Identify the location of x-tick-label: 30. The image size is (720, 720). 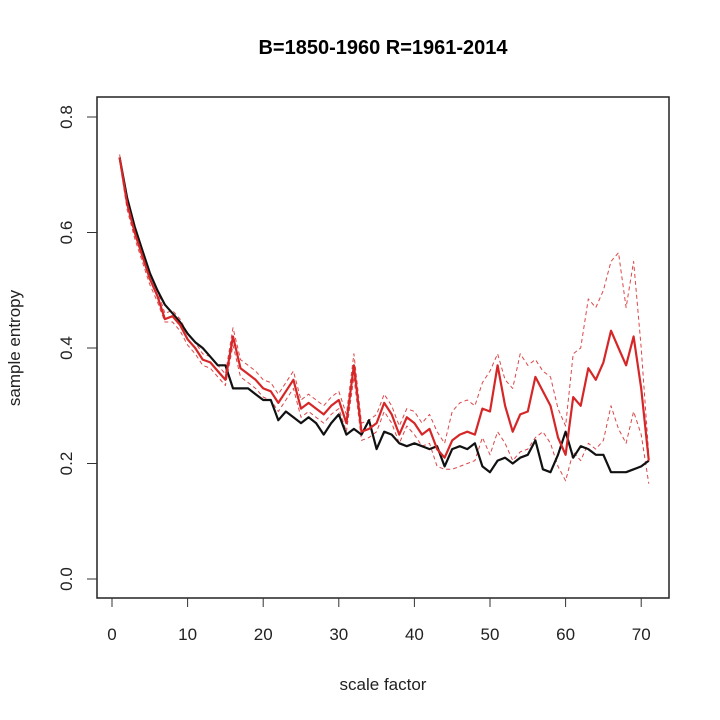
(338, 634).